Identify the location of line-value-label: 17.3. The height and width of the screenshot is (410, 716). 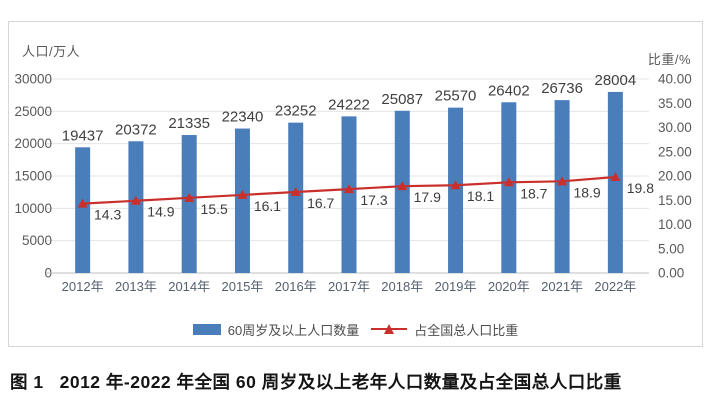
(373, 200).